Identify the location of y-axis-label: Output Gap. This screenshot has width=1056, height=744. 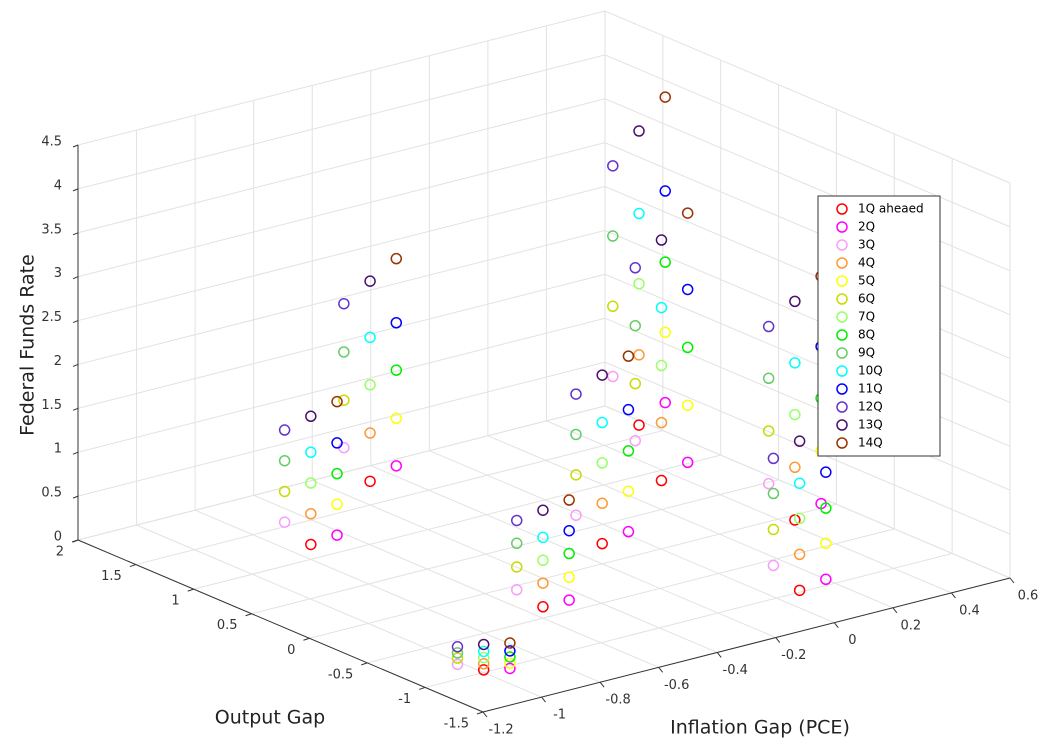
(270, 718).